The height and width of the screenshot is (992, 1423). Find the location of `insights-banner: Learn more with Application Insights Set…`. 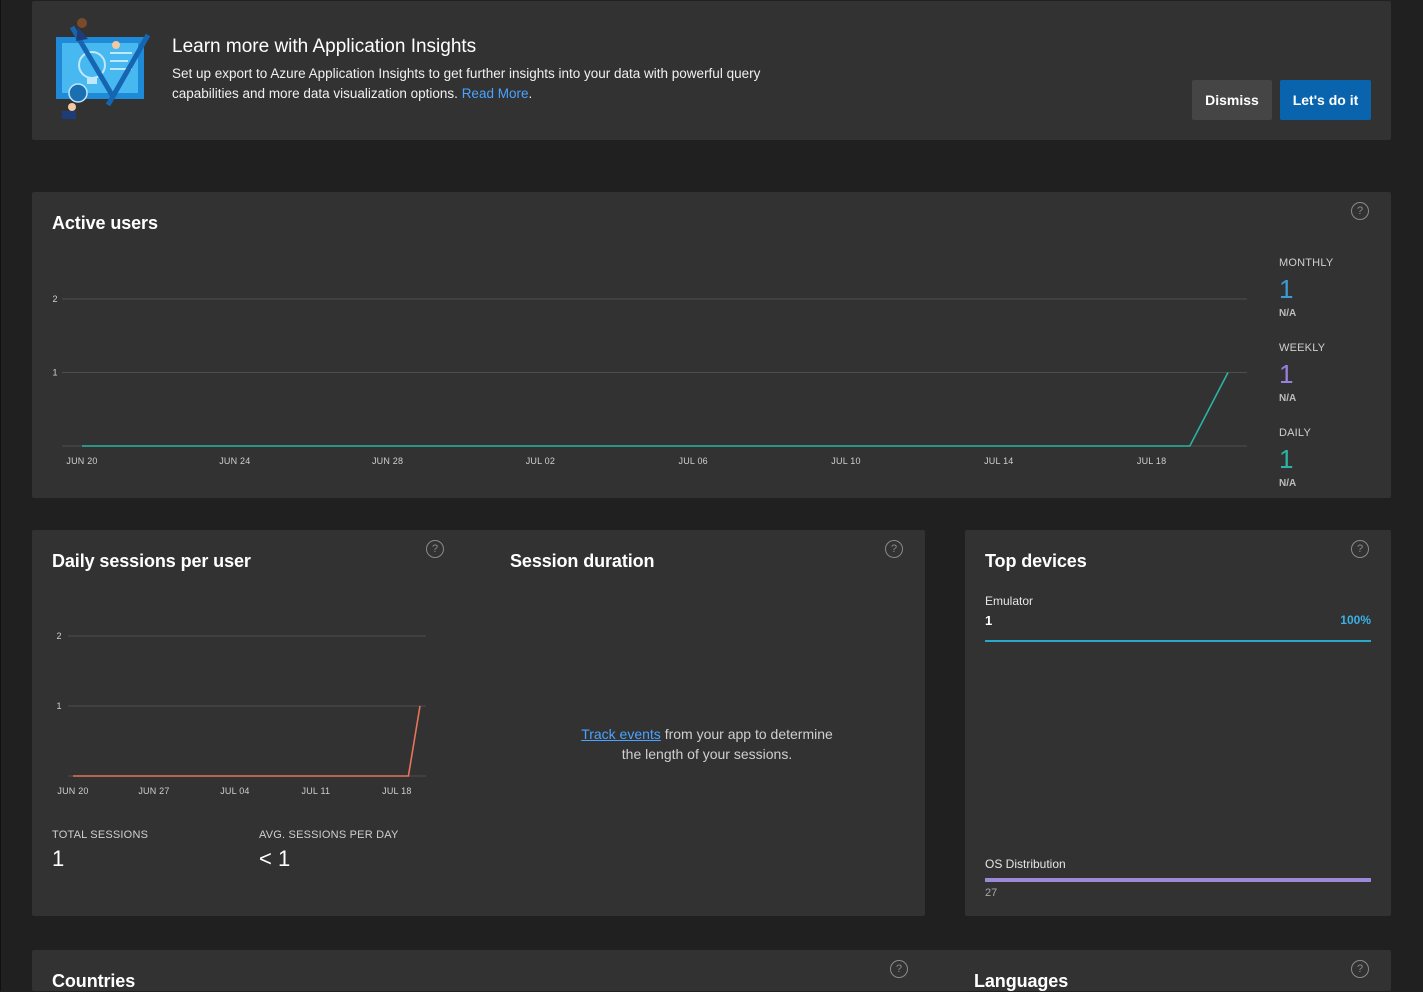

insights-banner: Learn more with Application Insights Set… is located at coordinates (711, 70).